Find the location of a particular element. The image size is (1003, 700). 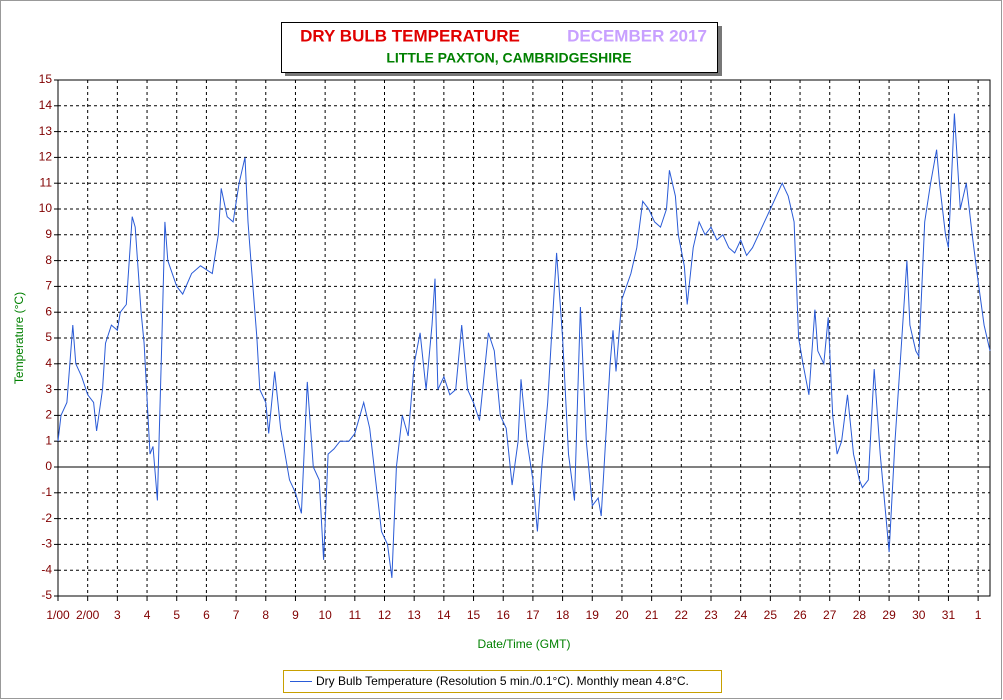

legend-box is located at coordinates (502, 681).